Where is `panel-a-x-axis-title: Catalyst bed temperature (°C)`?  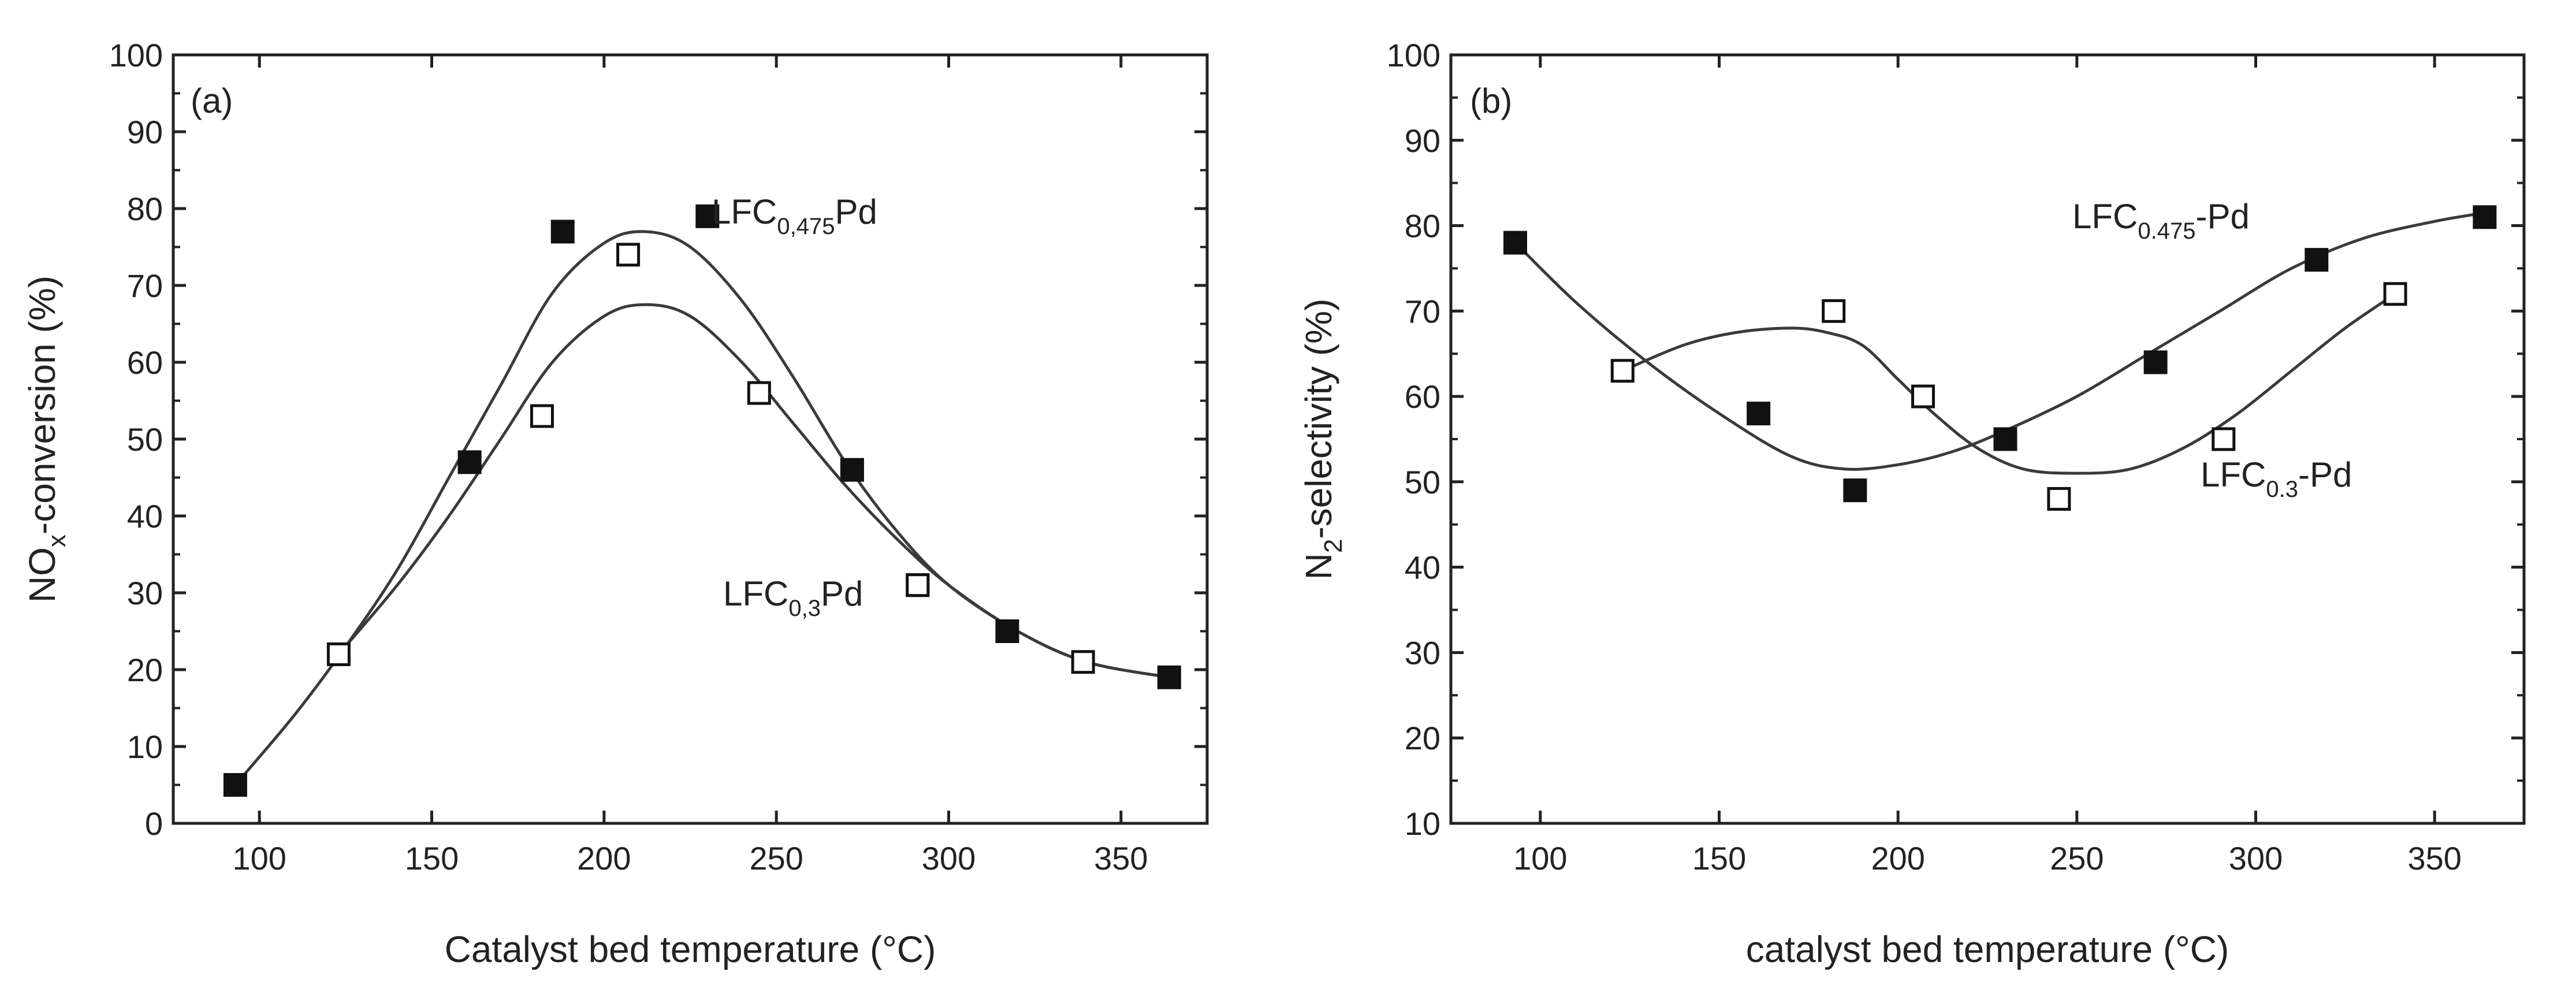
panel-a-x-axis-title: Catalyst bed temperature (°C) is located at coordinates (691, 949).